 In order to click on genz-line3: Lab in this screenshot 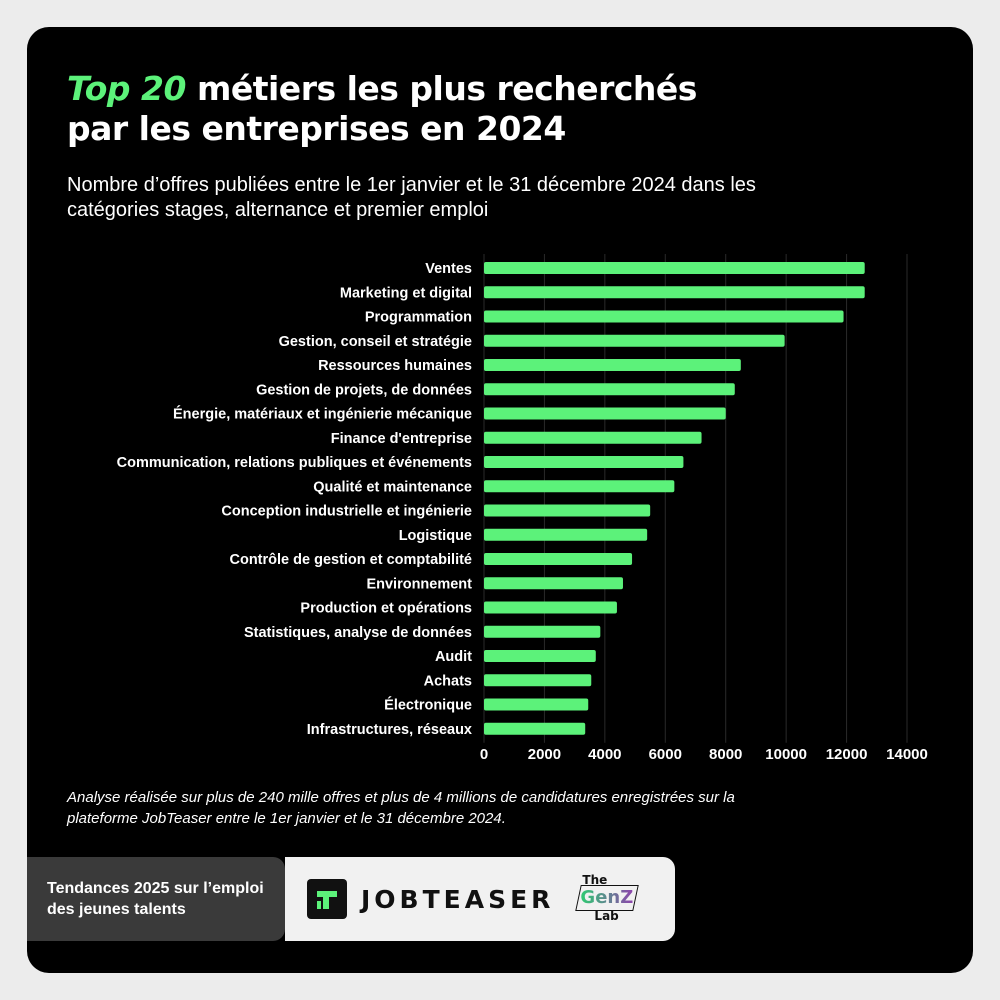, I will do `click(606, 916)`.